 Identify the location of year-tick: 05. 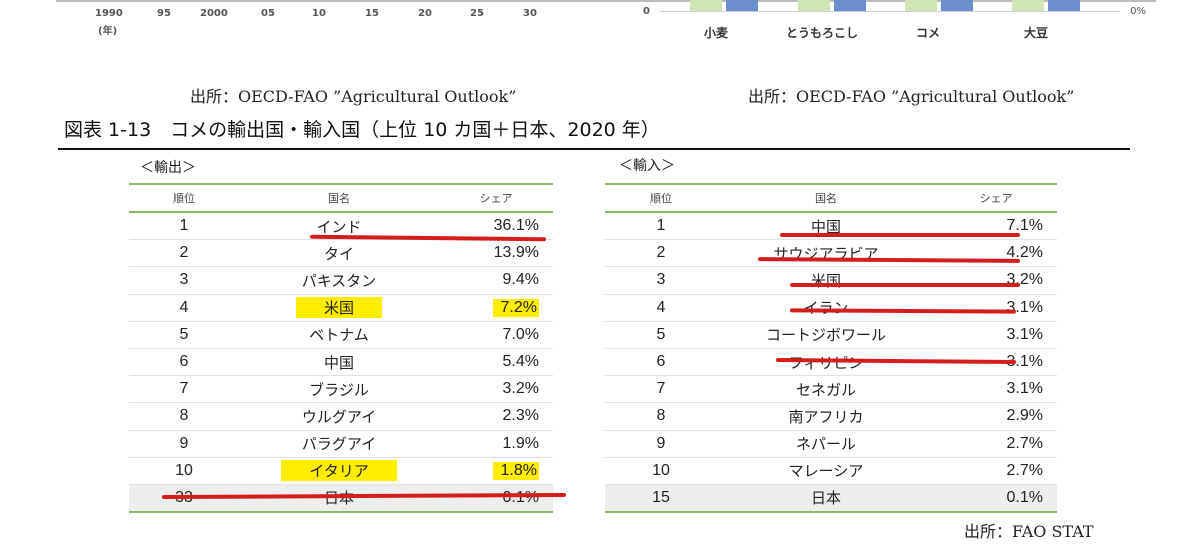
(268, 13).